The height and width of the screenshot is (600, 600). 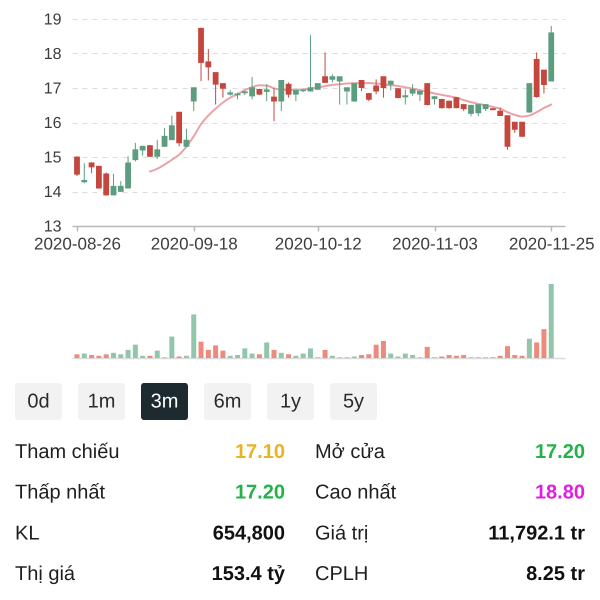 What do you see at coordinates (53, 158) in the screenshot?
I see `y-tick-label: 15` at bounding box center [53, 158].